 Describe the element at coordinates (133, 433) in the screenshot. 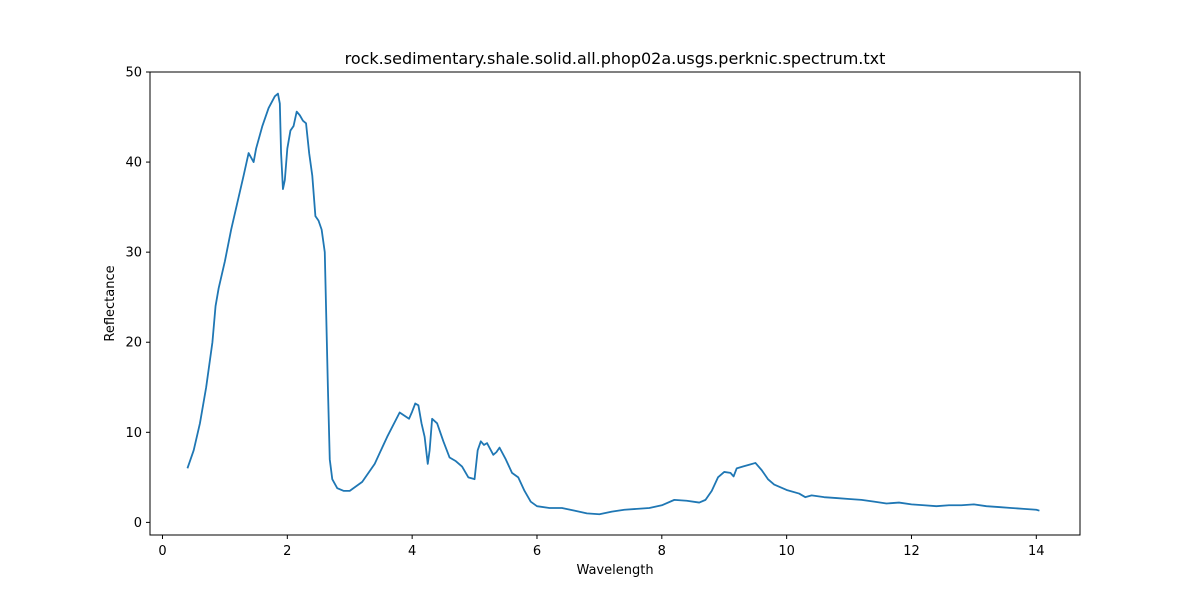

I see `y-tick-label: 10` at that location.